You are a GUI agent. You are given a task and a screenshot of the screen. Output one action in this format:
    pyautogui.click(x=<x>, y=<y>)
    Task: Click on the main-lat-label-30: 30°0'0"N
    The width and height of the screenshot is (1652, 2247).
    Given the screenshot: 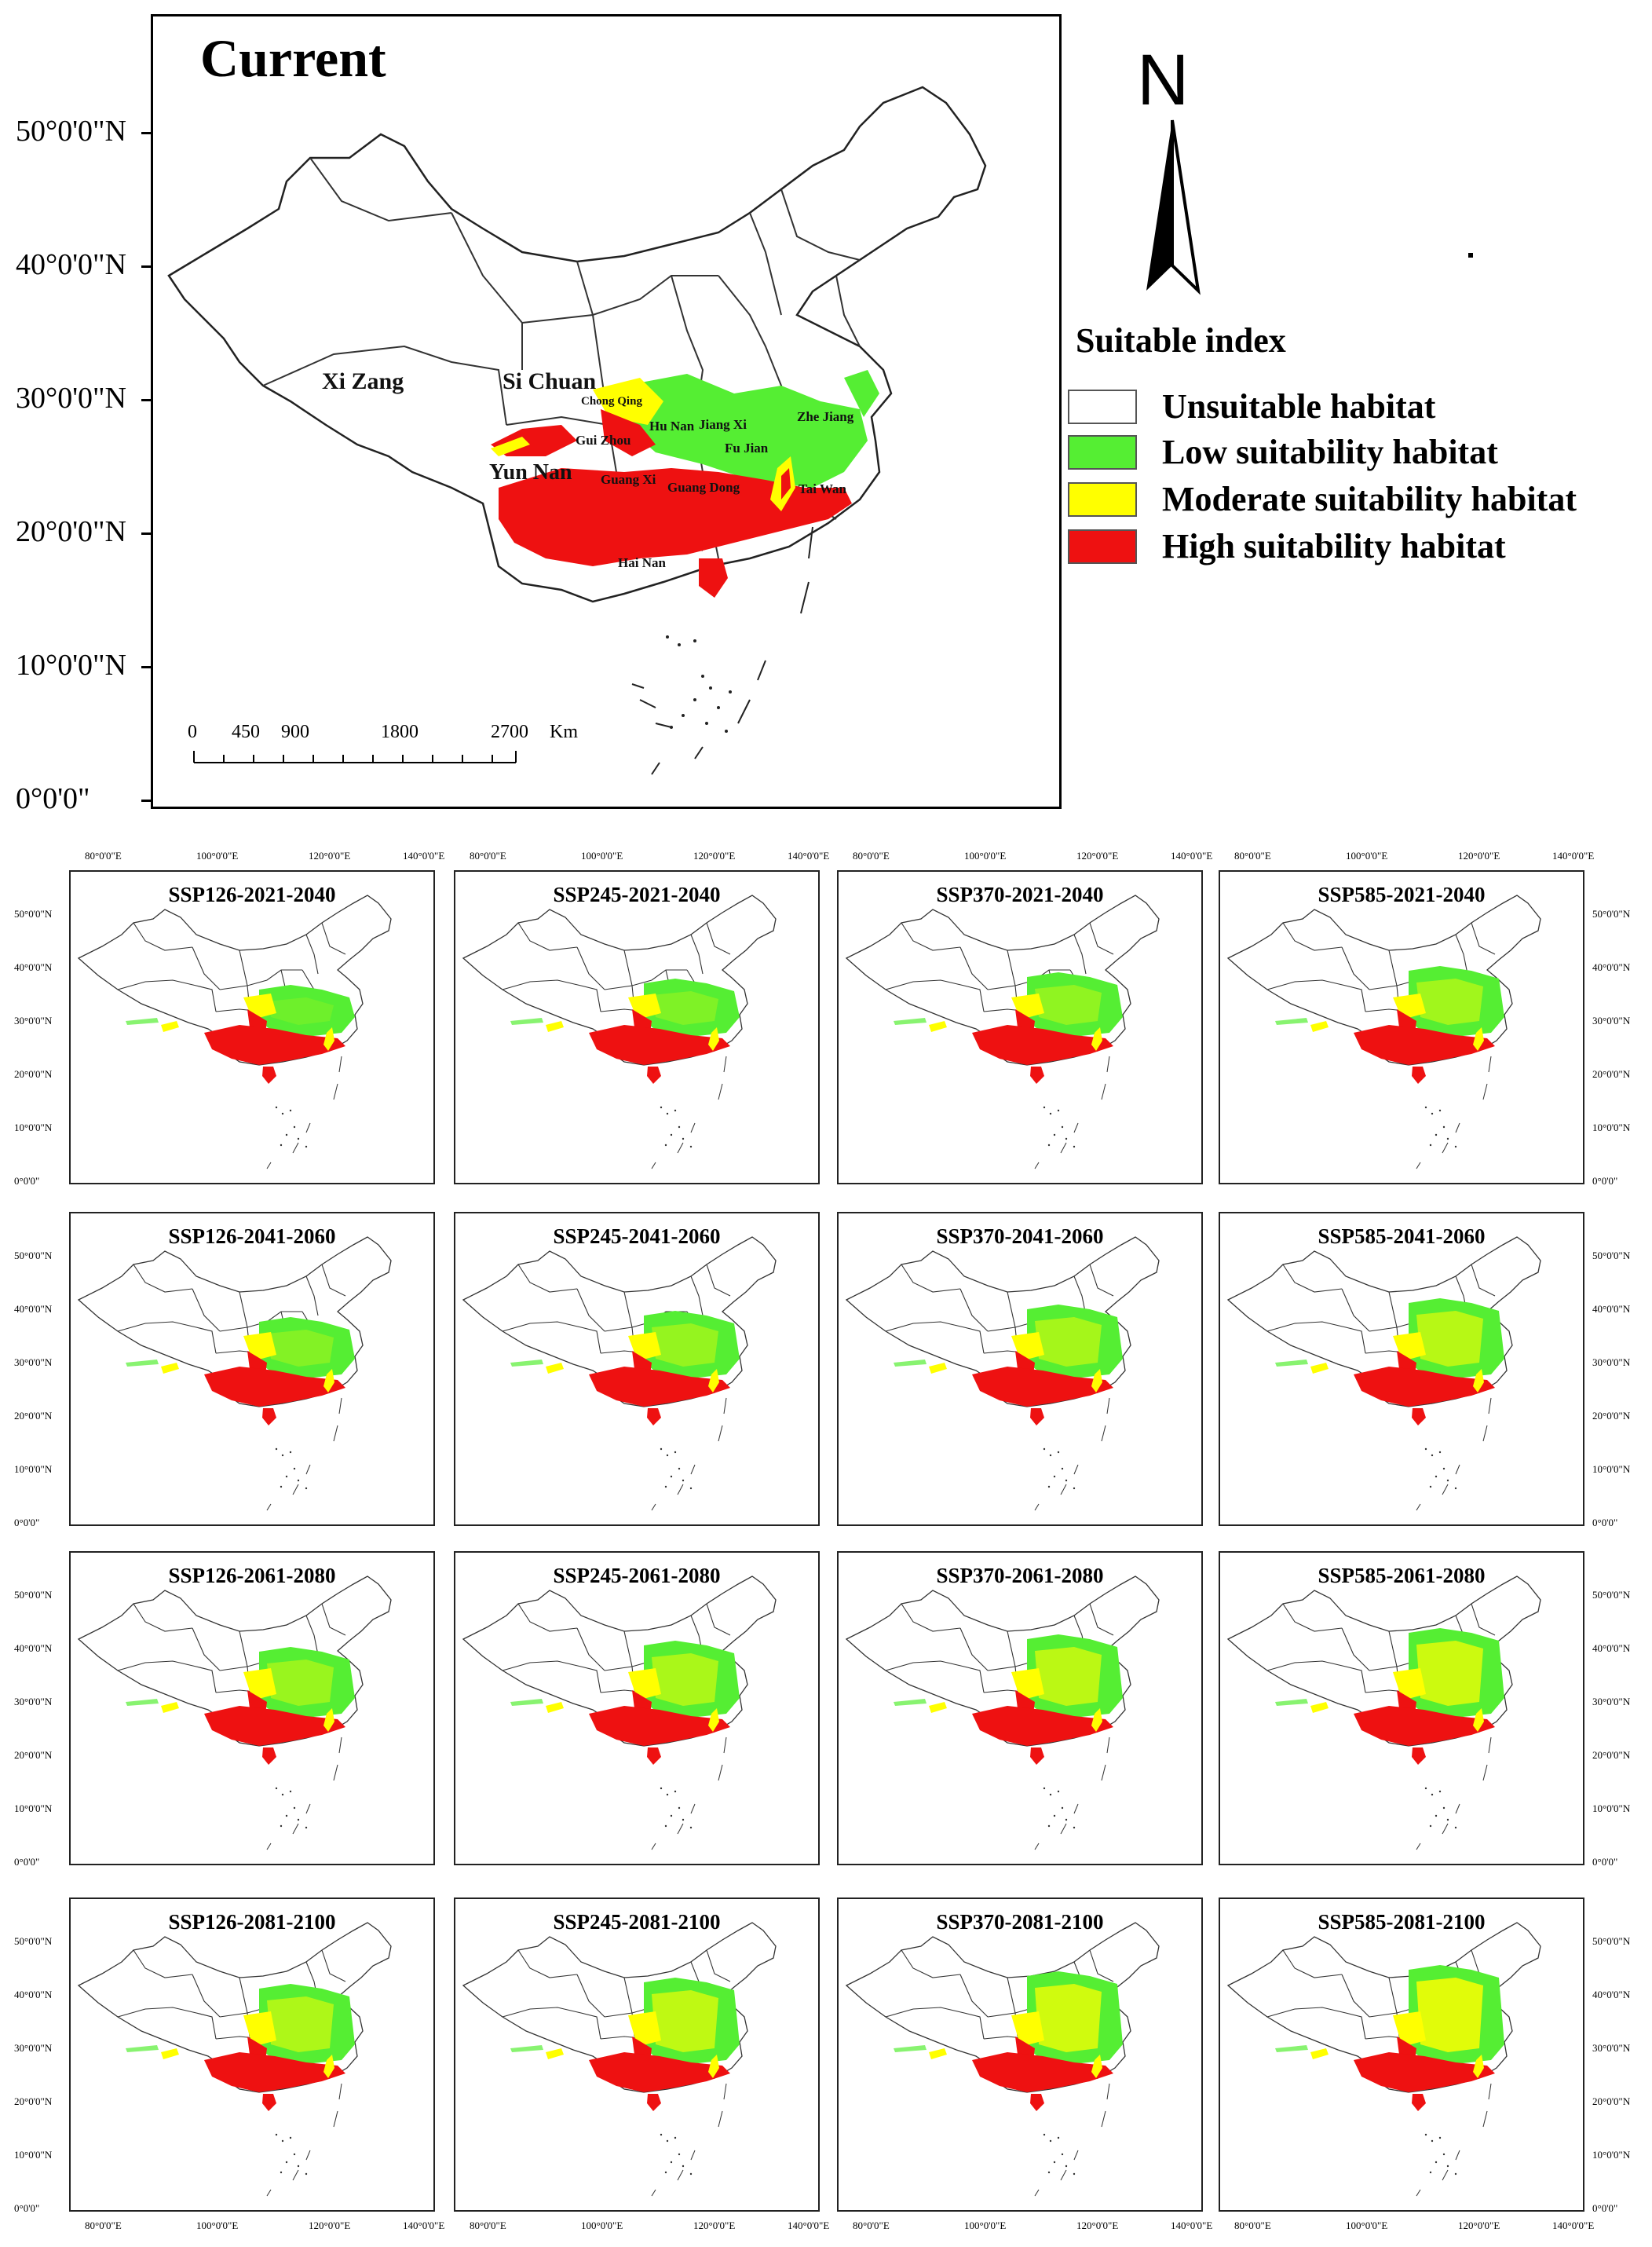 What is the action you would take?
    pyautogui.click(x=71, y=398)
    